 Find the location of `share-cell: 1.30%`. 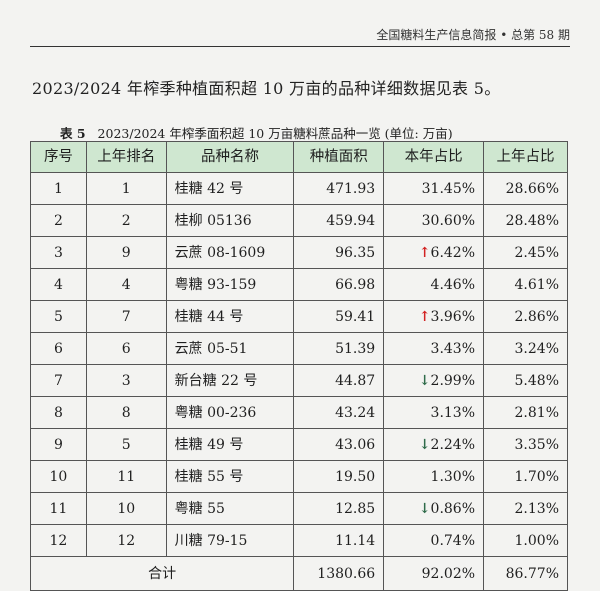

share-cell: 1.30% is located at coordinates (434, 476).